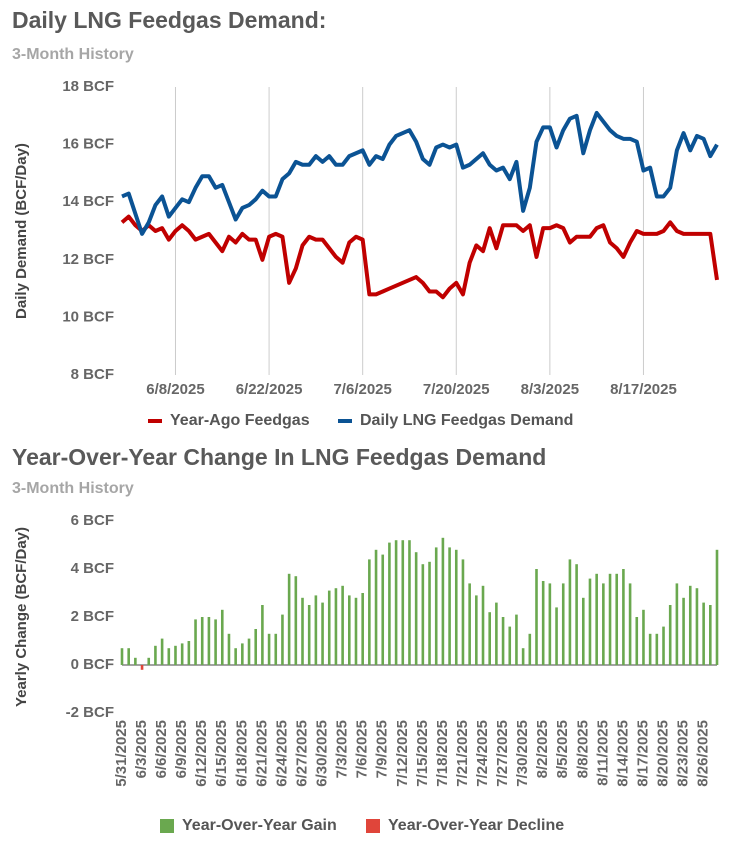  Describe the element at coordinates (92, 664) in the screenshot. I see `y-tick-label: 0 BCF` at that location.